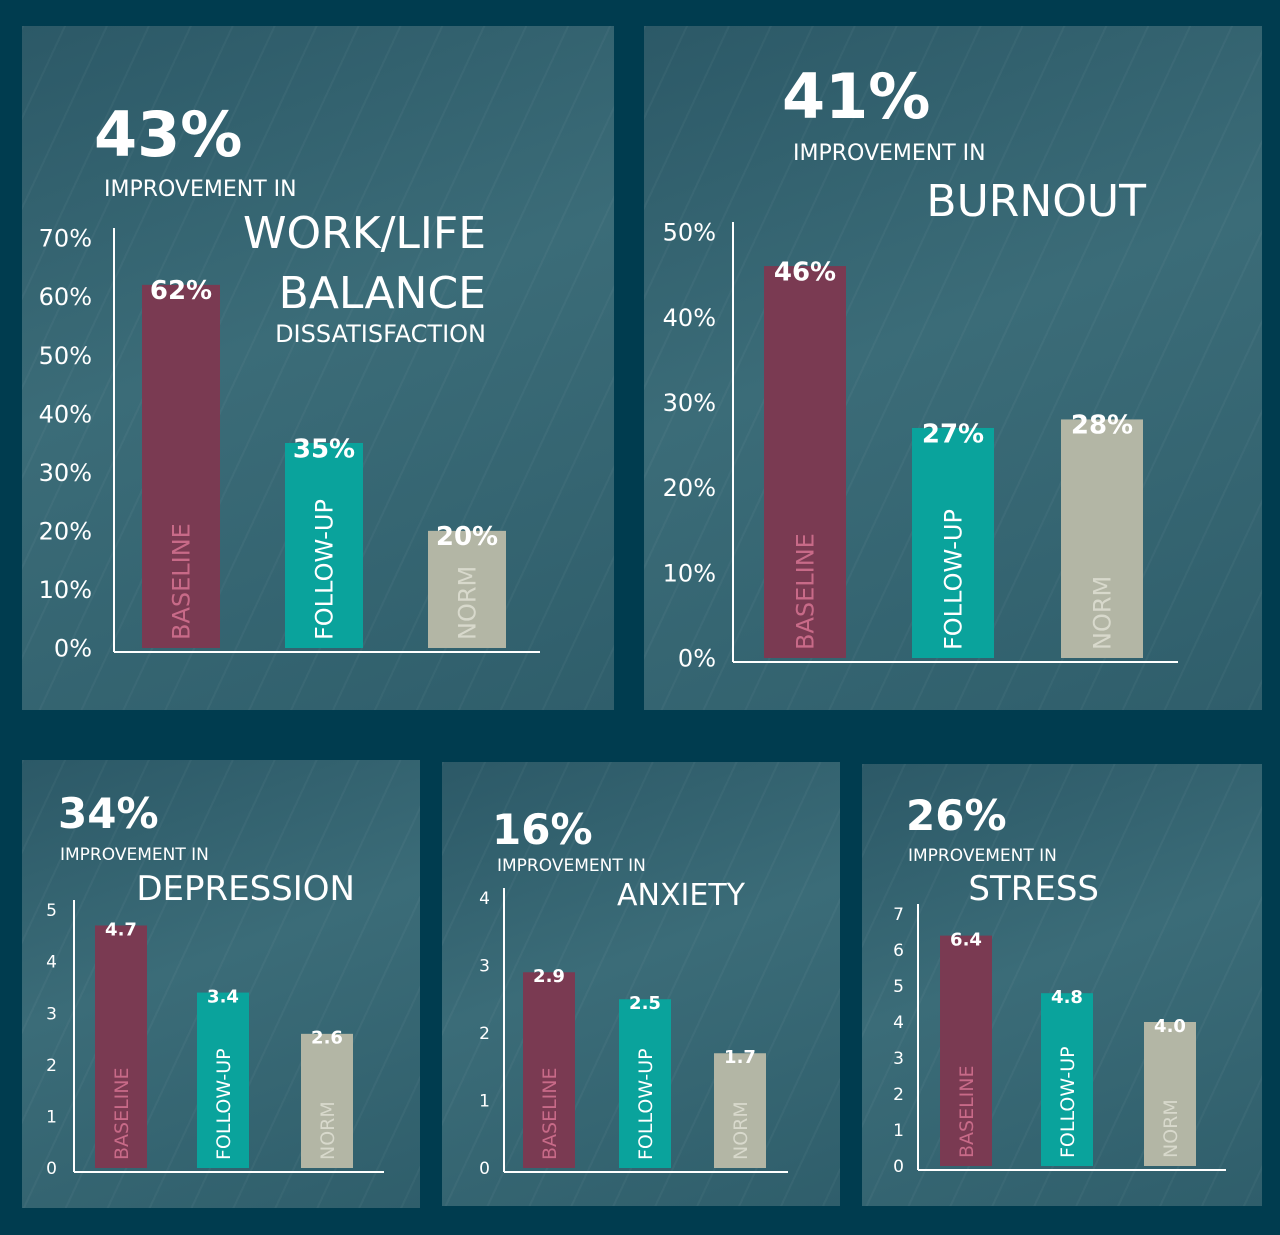  What do you see at coordinates (1102, 426) in the screenshot?
I see `value-label: 28%` at bounding box center [1102, 426].